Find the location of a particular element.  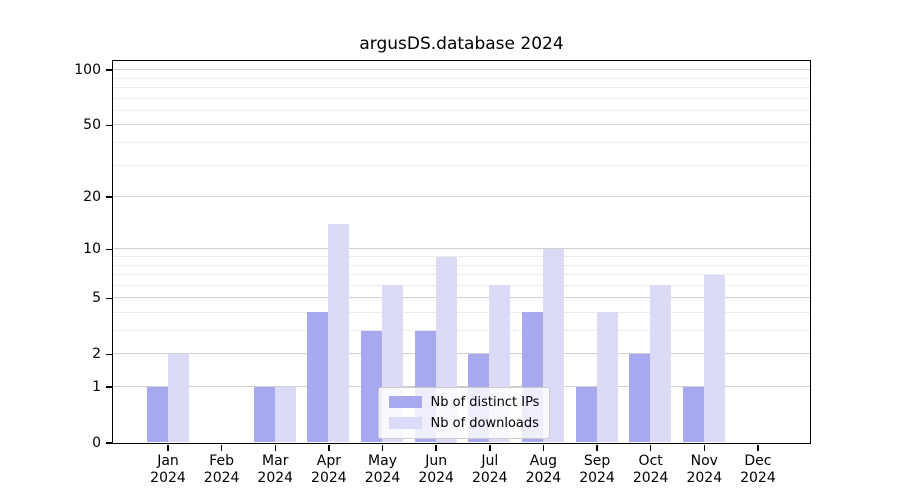

x-tick-label-jul: Jul 2024 is located at coordinates (489, 469).